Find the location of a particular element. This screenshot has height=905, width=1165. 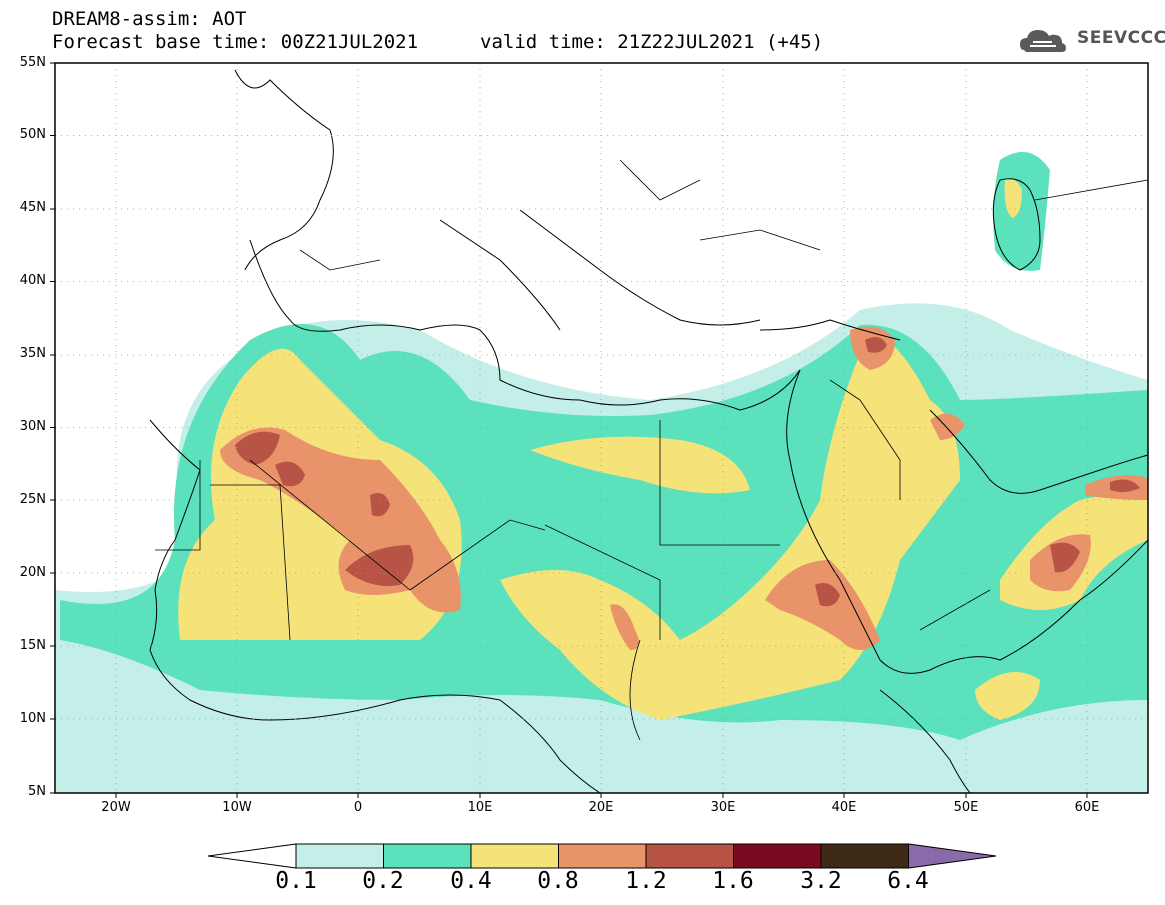

colorbar-under-triangle is located at coordinates (252, 856).